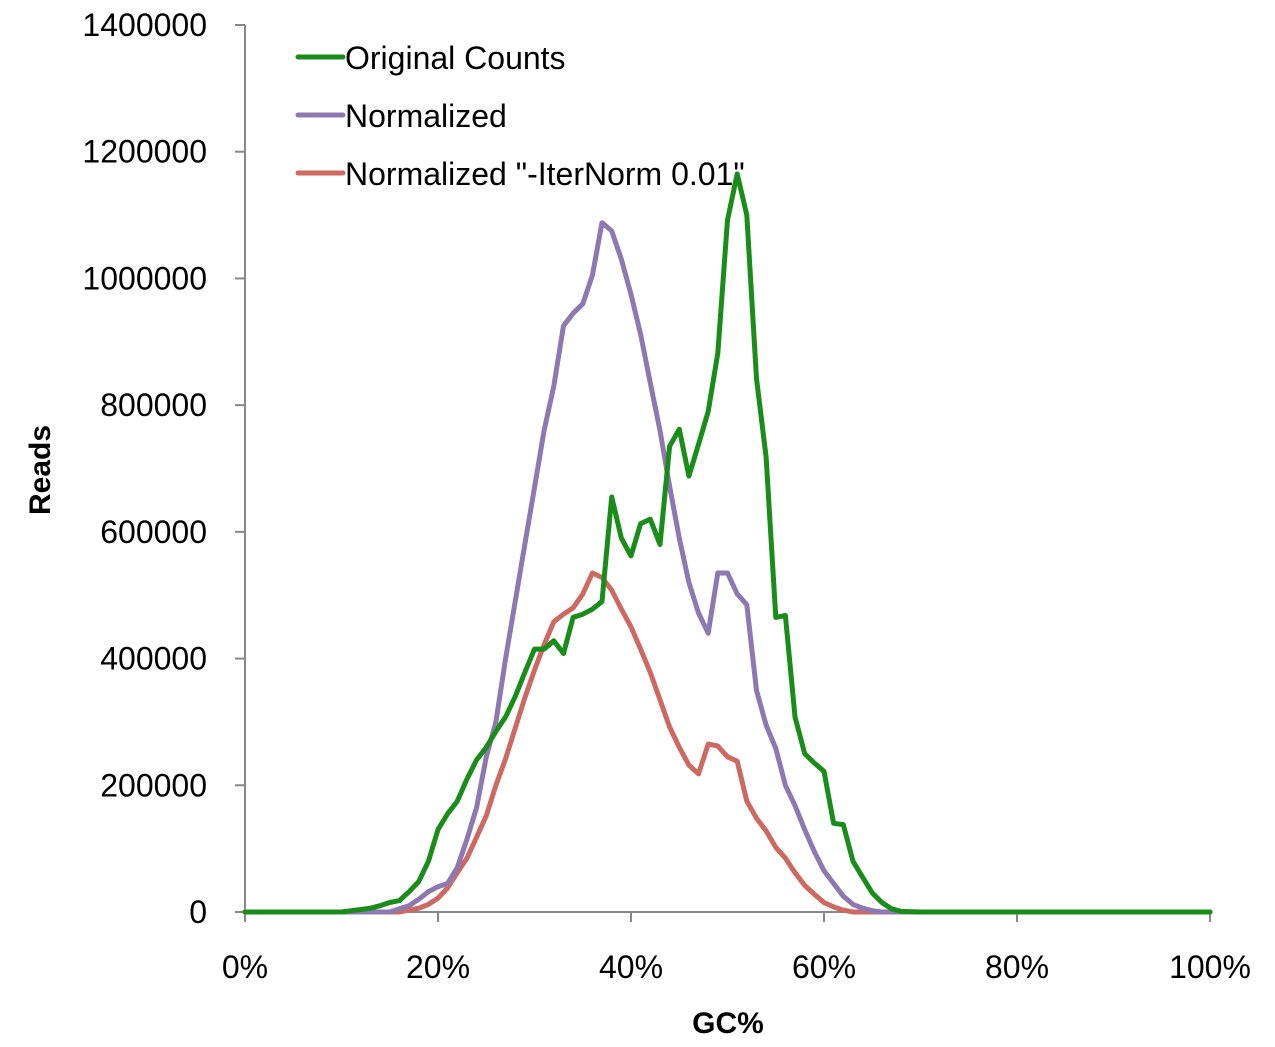 This screenshot has height=1047, width=1275. I want to click on x-tick-label: 100%, so click(1210, 967).